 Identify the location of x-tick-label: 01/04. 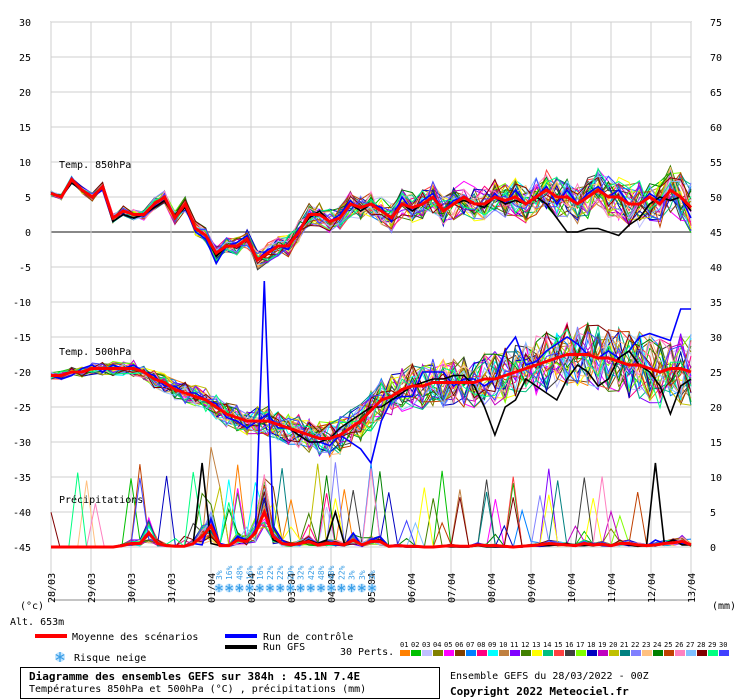
(212, 588).